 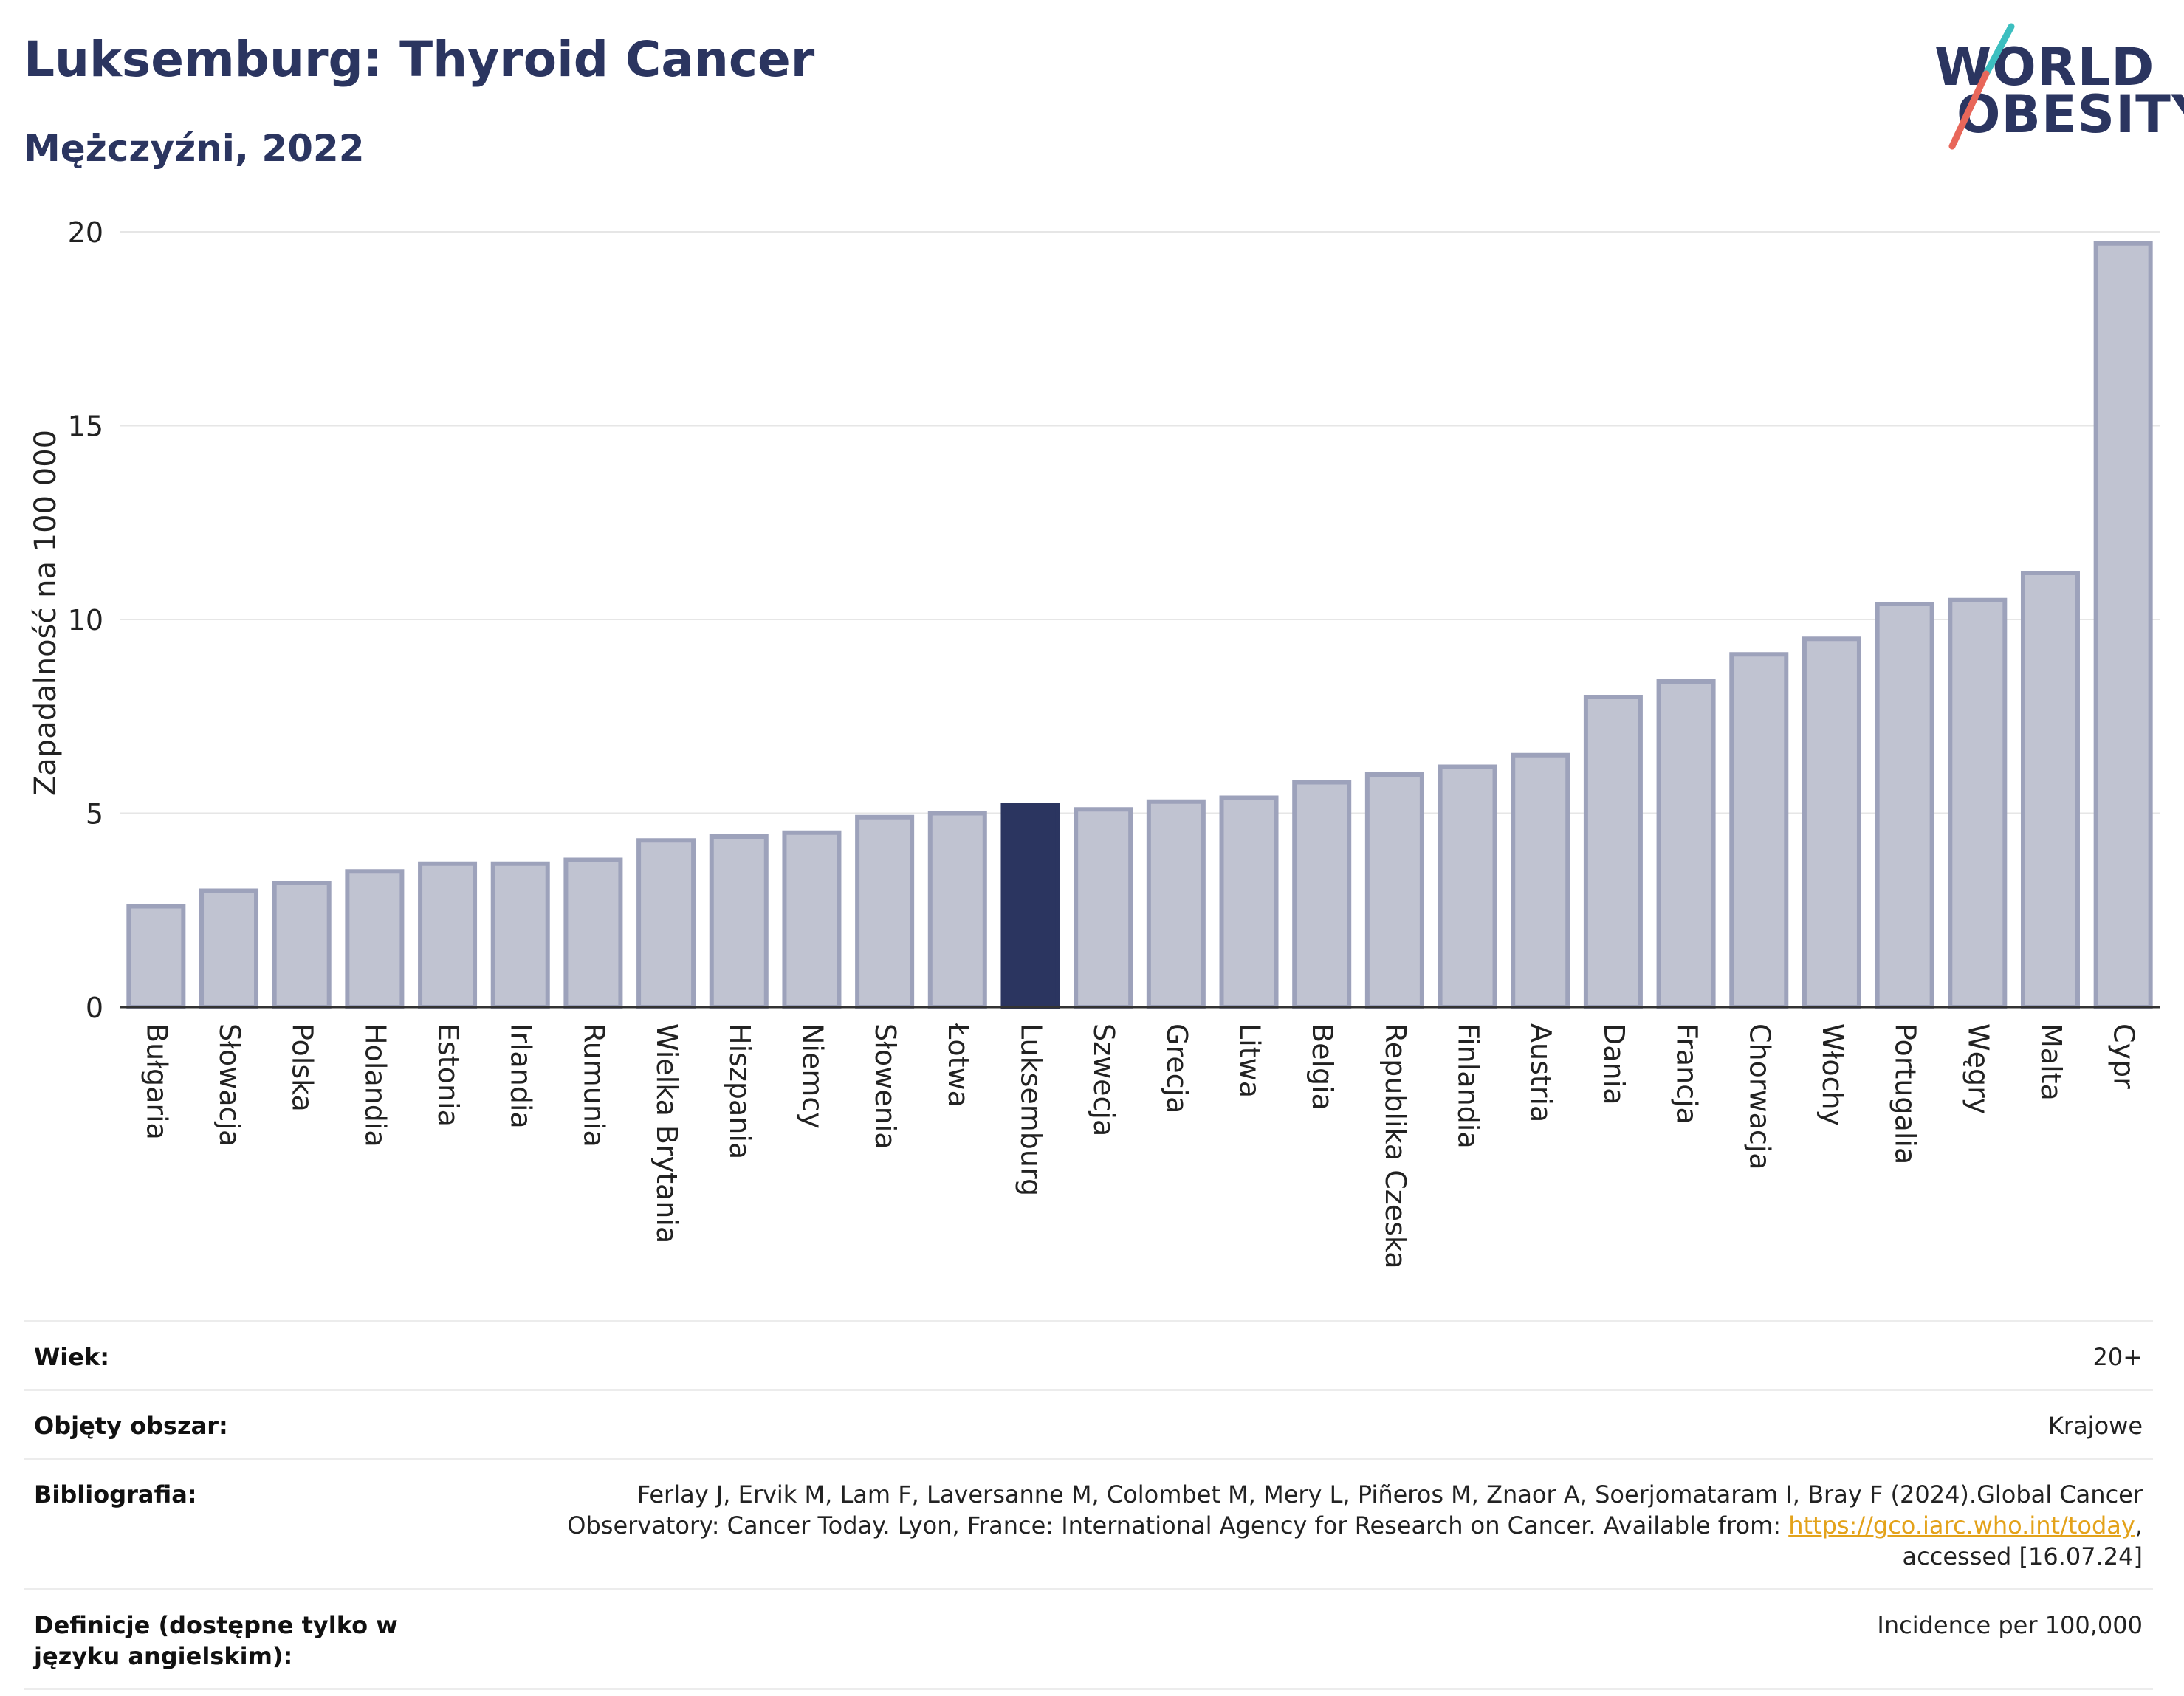 I want to click on y-tick-label: 15, so click(x=85, y=427).